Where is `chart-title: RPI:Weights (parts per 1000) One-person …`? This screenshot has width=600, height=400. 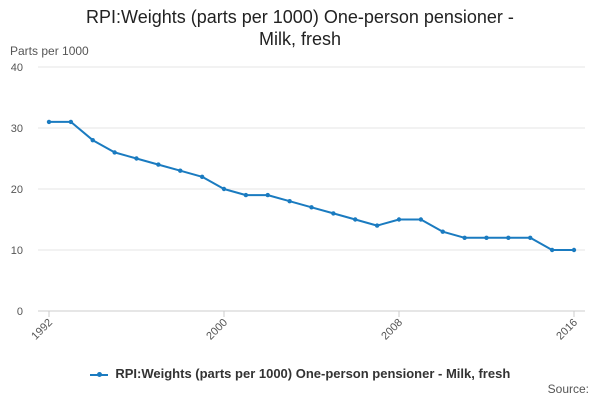 chart-title: RPI:Weights (parts per 1000) One-person … is located at coordinates (300, 28).